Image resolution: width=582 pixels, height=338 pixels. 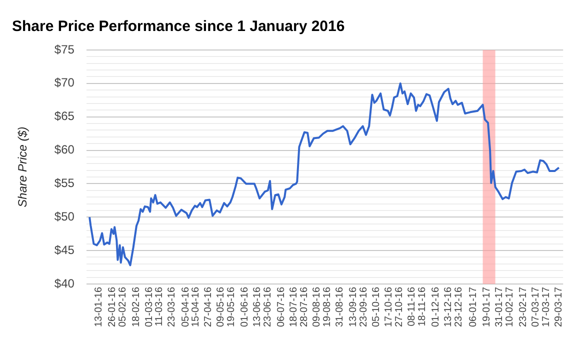 I want to click on x-tick-label: 06-07-16, so click(x=282, y=306).